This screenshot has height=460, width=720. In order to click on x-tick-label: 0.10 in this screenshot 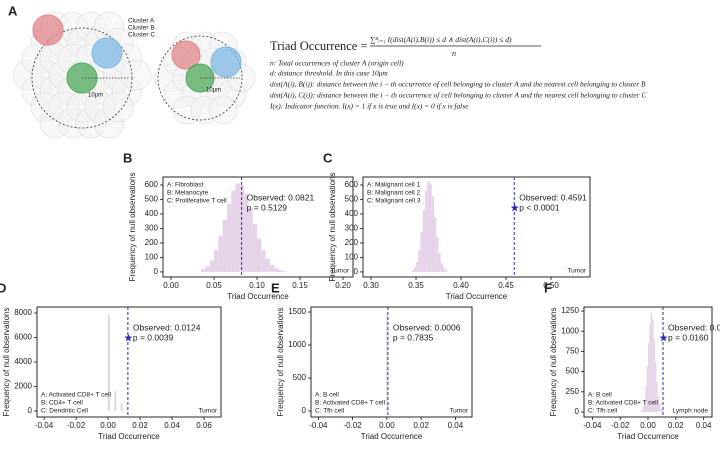, I will do `click(257, 285)`.